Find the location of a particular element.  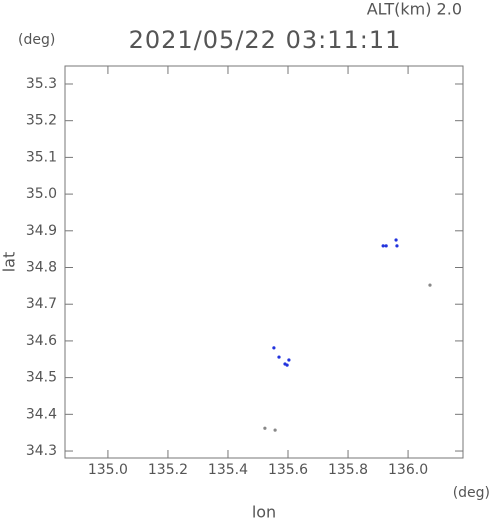

x-tick-label: 136.0 is located at coordinates (408, 470).